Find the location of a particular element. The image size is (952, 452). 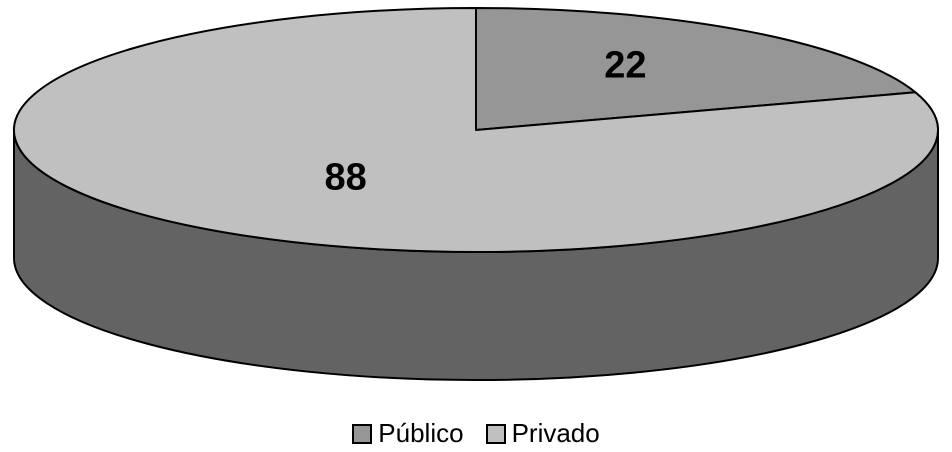

legend-item-publico: Público is located at coordinates (408, 433).